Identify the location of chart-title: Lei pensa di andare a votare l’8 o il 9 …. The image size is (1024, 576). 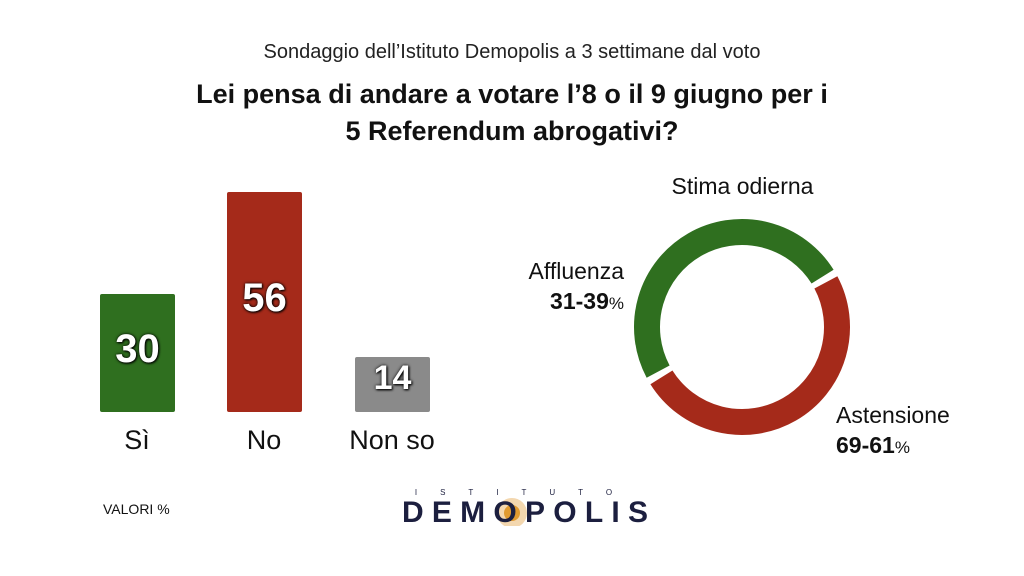
(512, 113).